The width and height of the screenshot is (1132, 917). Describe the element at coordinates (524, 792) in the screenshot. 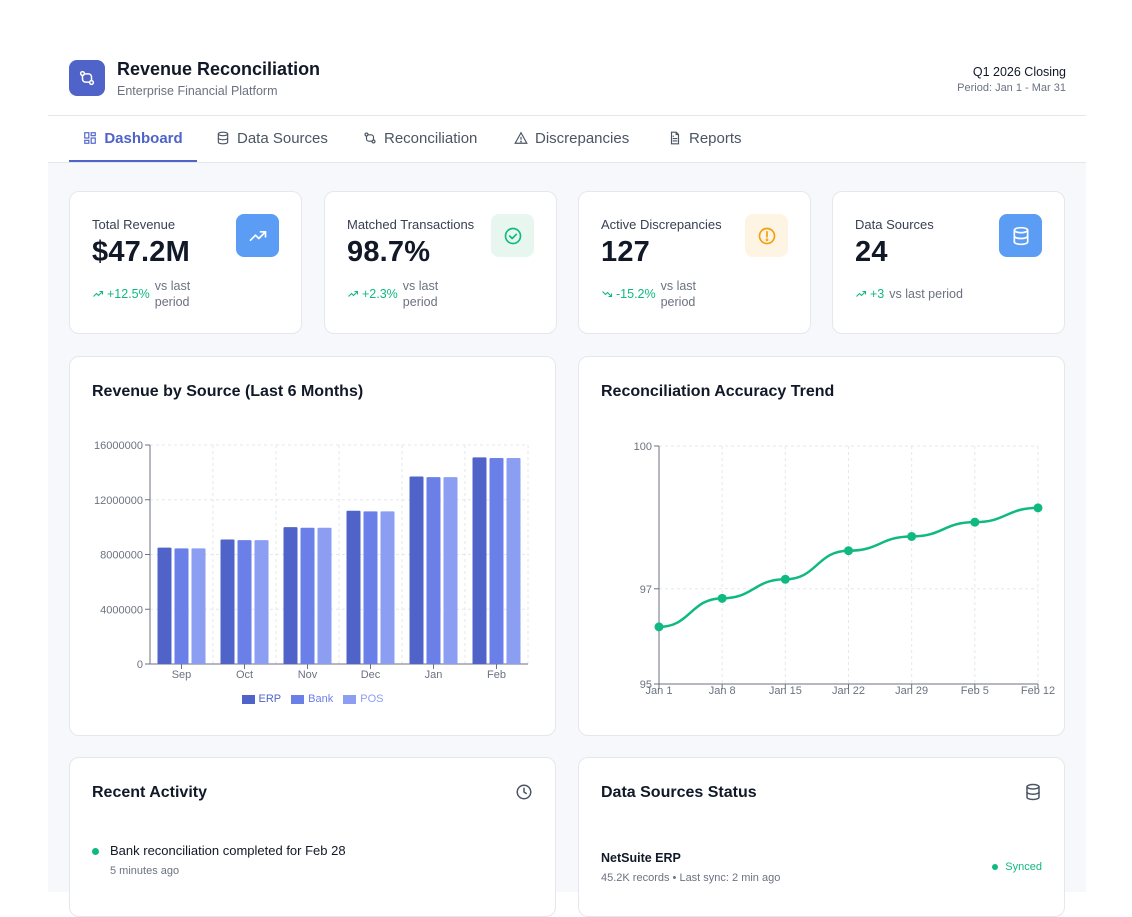

I see `clock-icon` at that location.